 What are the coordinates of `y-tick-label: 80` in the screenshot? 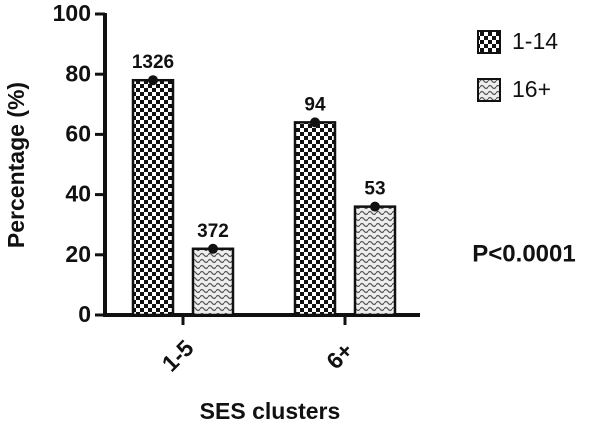 It's located at (78, 73).